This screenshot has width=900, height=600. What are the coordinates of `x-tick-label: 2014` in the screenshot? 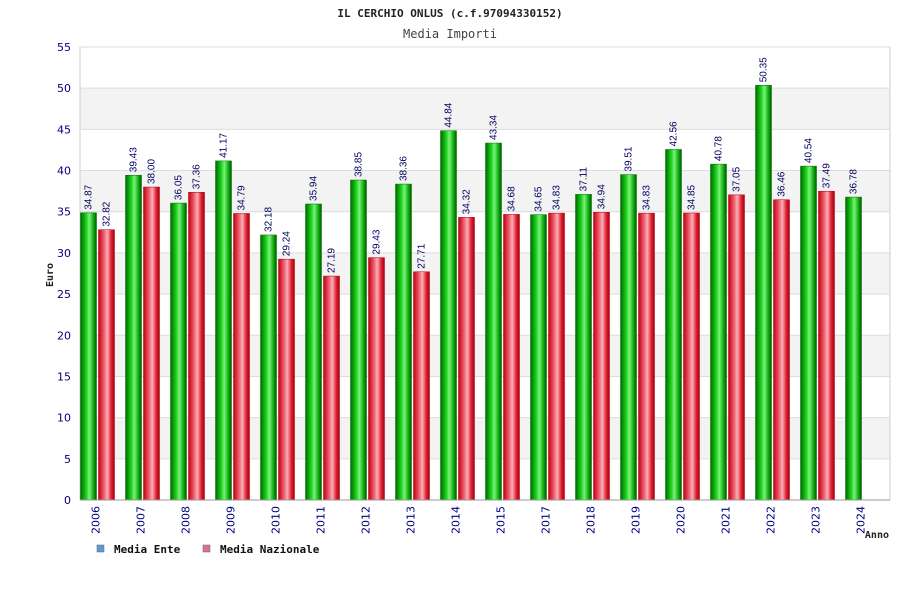 It's located at (456, 520).